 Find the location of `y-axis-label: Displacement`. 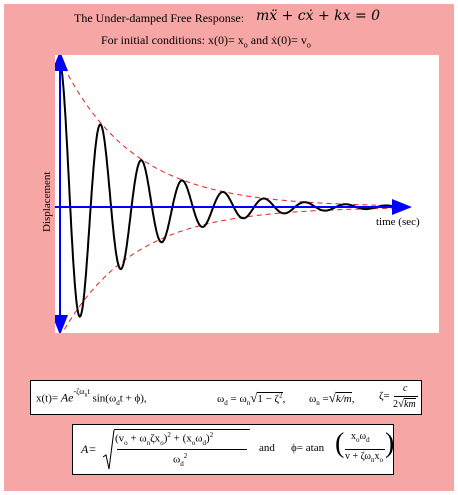

y-axis-label: Displacement is located at coordinates (47, 201).